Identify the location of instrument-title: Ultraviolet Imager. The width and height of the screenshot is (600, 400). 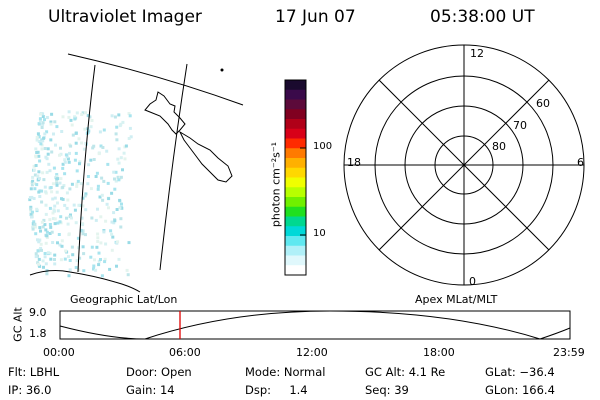
(125, 17).